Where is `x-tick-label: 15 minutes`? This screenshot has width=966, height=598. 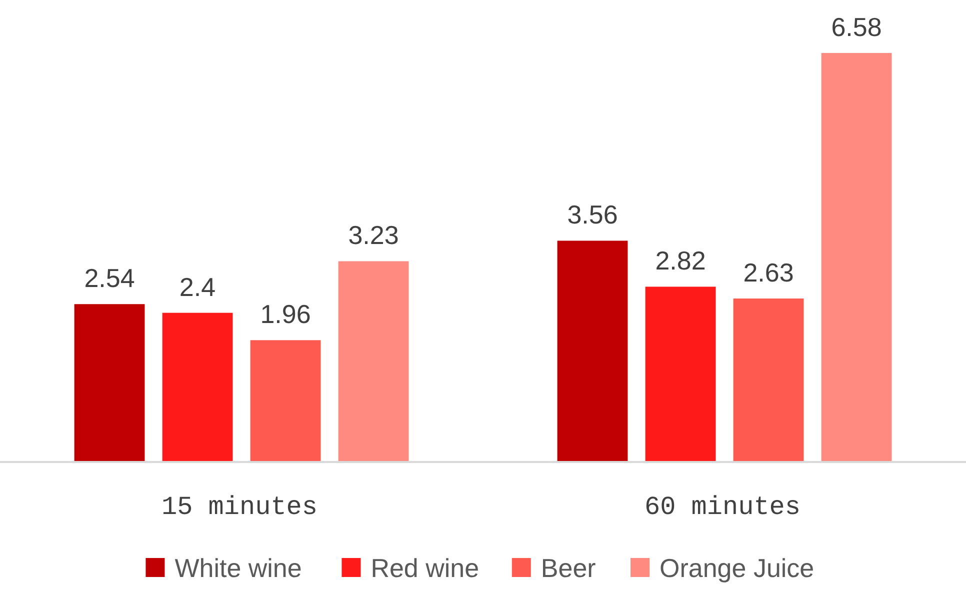 x-tick-label: 15 minutes is located at coordinates (239, 507).